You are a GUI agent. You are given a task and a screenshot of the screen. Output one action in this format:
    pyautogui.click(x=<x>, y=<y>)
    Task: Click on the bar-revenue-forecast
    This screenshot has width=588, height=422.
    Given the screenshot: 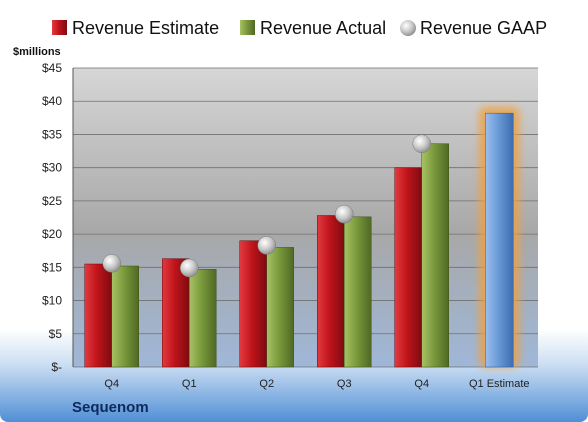 What is the action you would take?
    pyautogui.click(x=499, y=240)
    